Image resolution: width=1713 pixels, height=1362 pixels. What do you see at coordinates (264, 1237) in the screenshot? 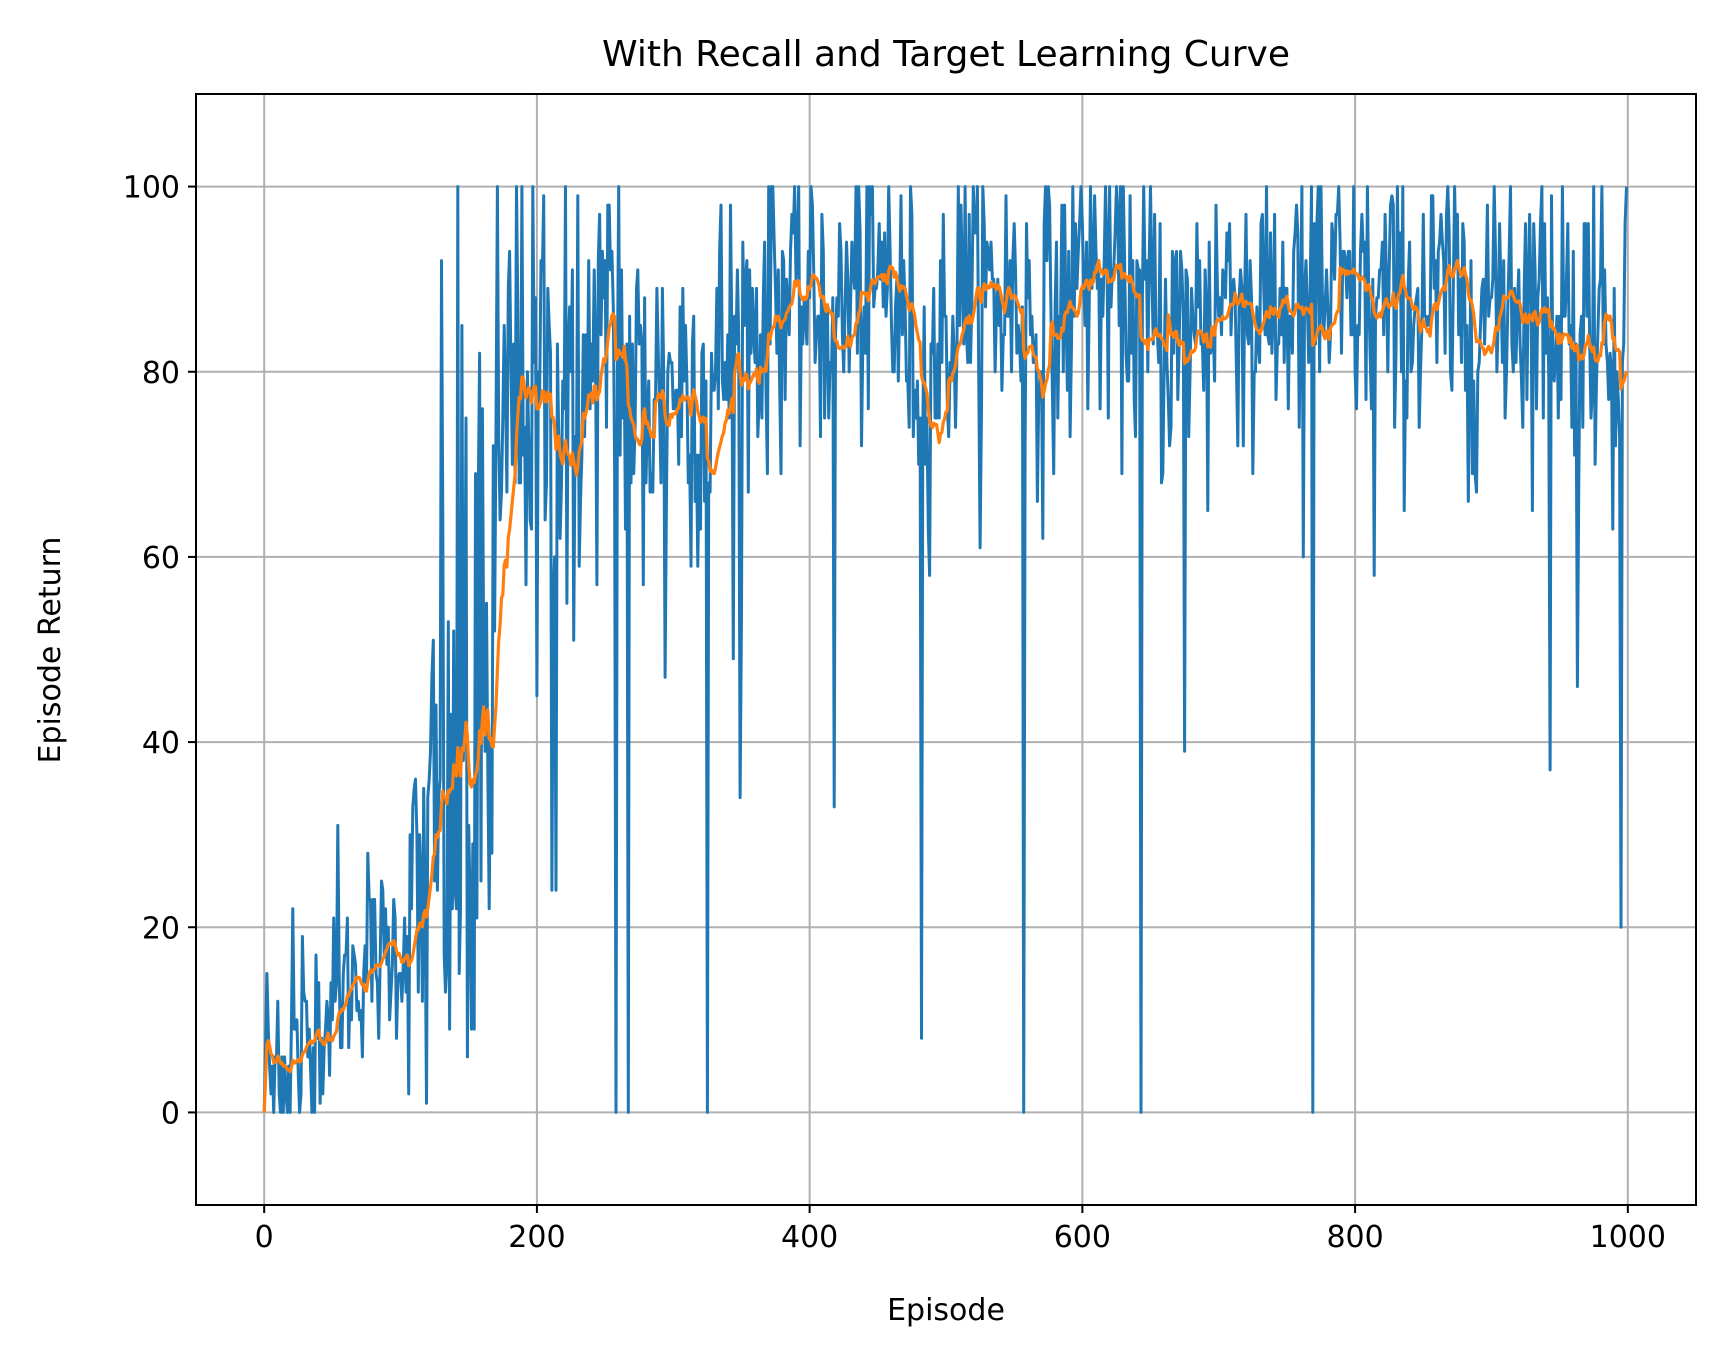
I see `x-tick-label: 0` at bounding box center [264, 1237].